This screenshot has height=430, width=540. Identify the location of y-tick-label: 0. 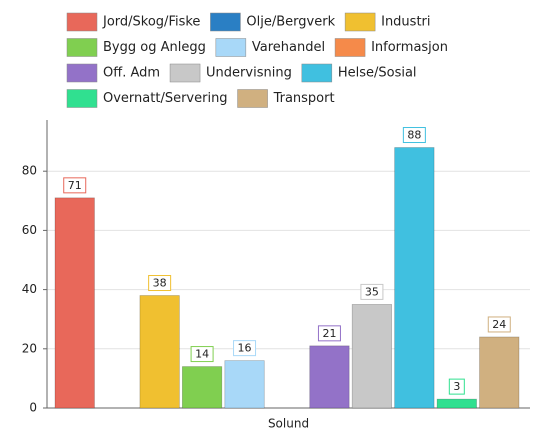
(33, 408).